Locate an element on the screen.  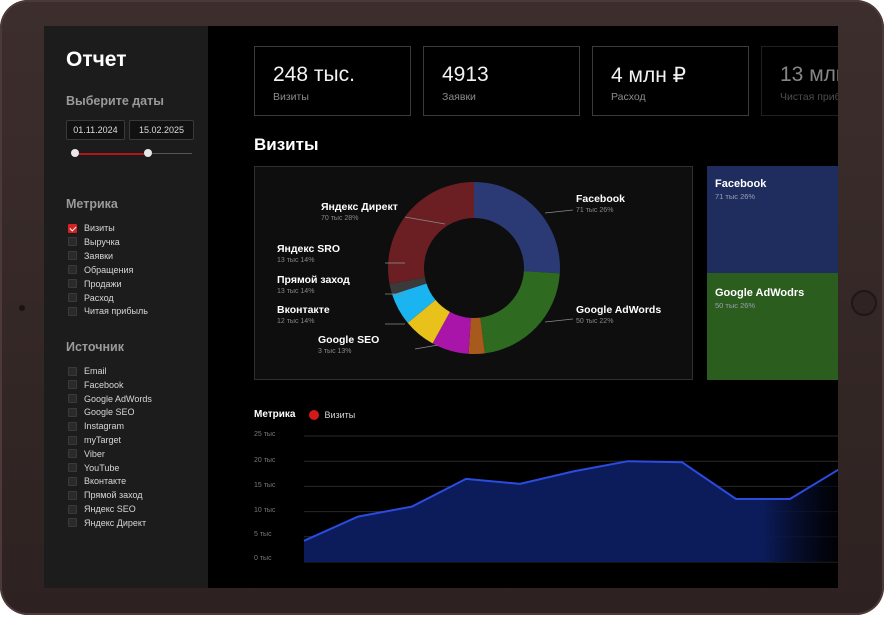
metric-checkbox-row: Выручка is located at coordinates (94, 242).